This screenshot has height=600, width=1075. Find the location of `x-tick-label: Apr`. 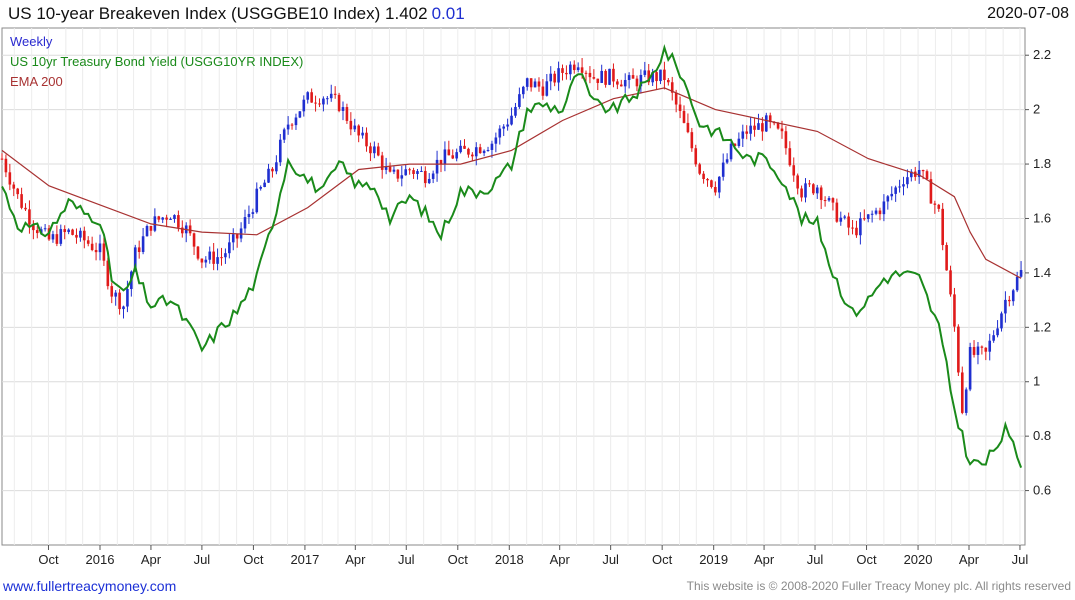

x-tick-label: Apr is located at coordinates (969, 559).